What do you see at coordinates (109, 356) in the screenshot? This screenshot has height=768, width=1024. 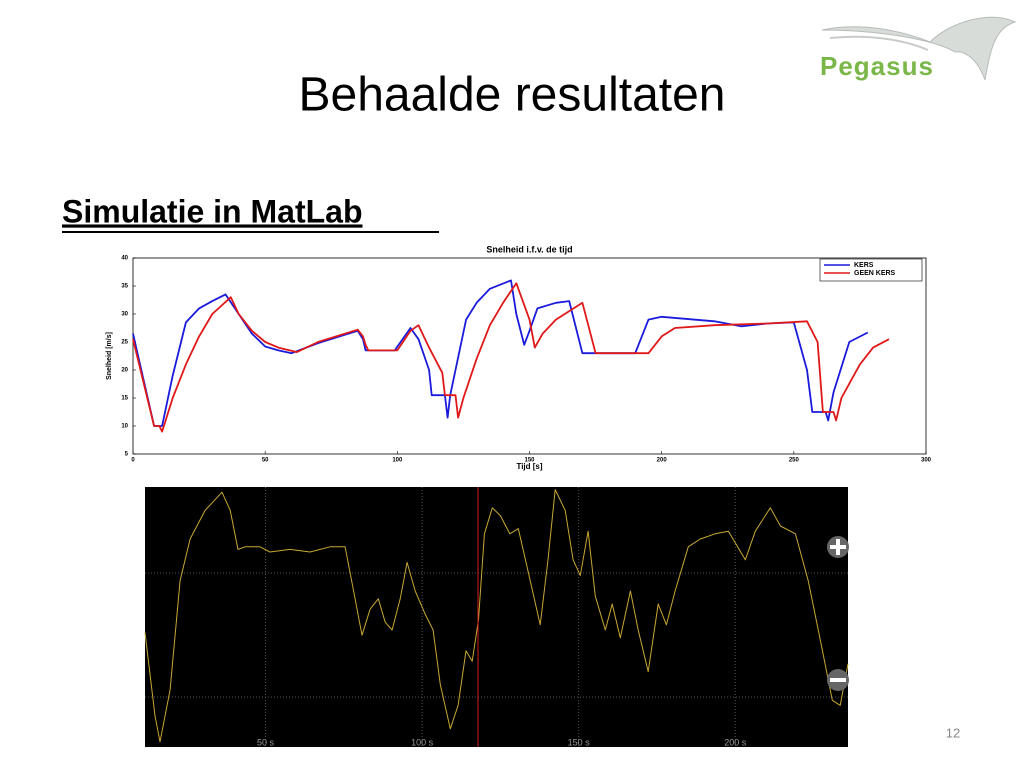 I see `y-axis-label: Snelheid [m/s]` at bounding box center [109, 356].